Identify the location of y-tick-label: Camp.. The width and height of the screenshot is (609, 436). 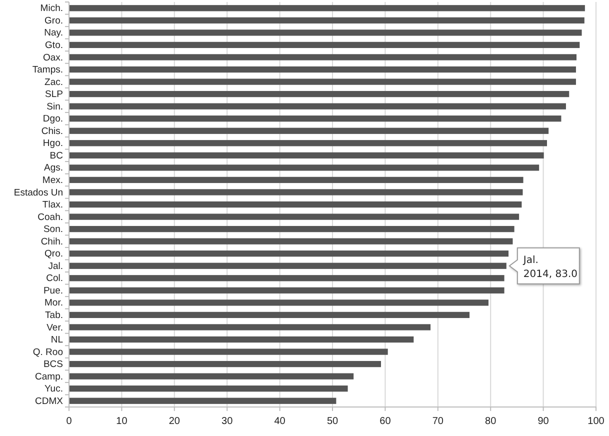
(49, 376).